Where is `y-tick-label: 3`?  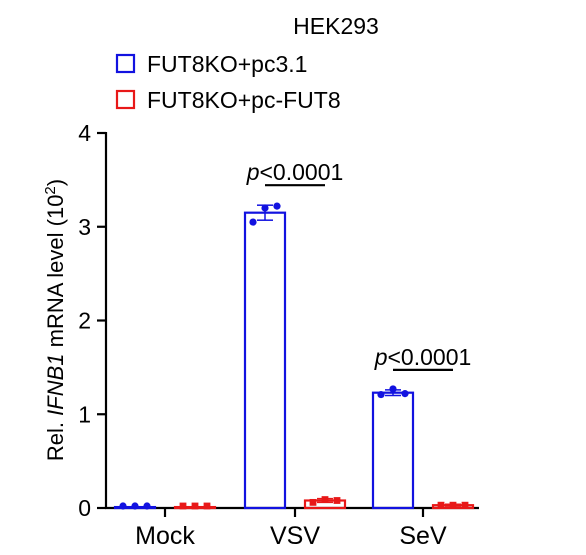 y-tick-label: 3 is located at coordinates (84, 227).